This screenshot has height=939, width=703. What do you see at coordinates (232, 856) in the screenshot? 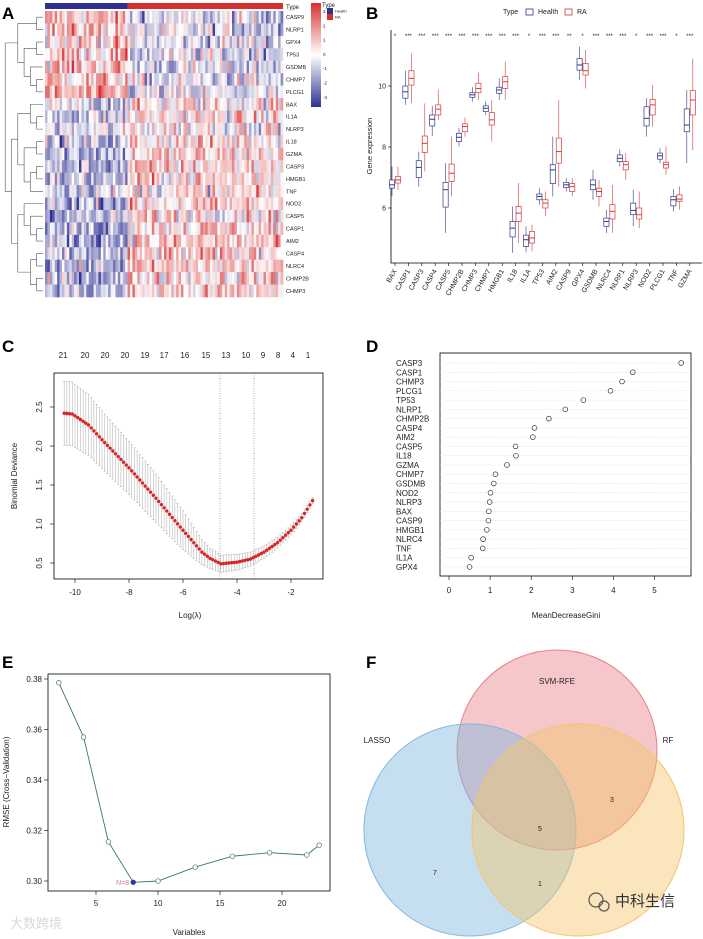
I see `rmse-point` at bounding box center [232, 856].